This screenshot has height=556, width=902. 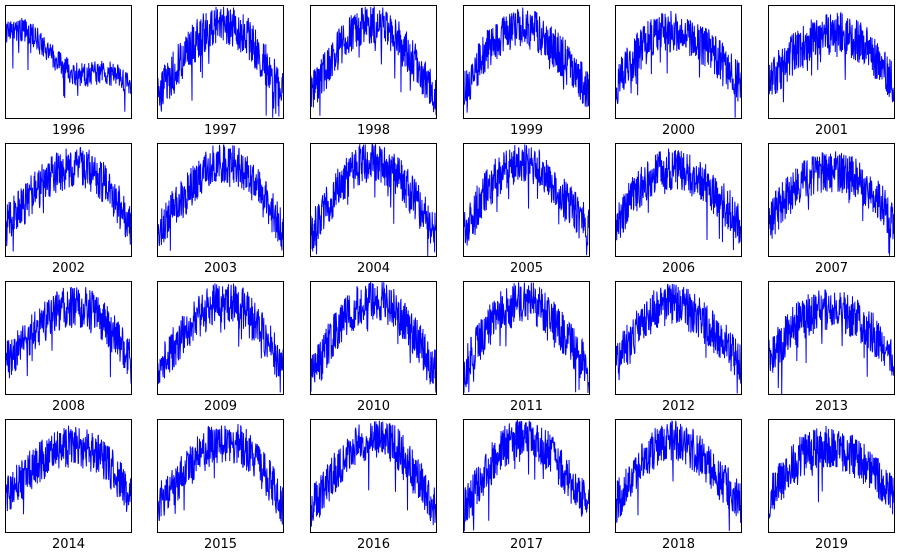 I want to click on series-line-2002, so click(x=68, y=199).